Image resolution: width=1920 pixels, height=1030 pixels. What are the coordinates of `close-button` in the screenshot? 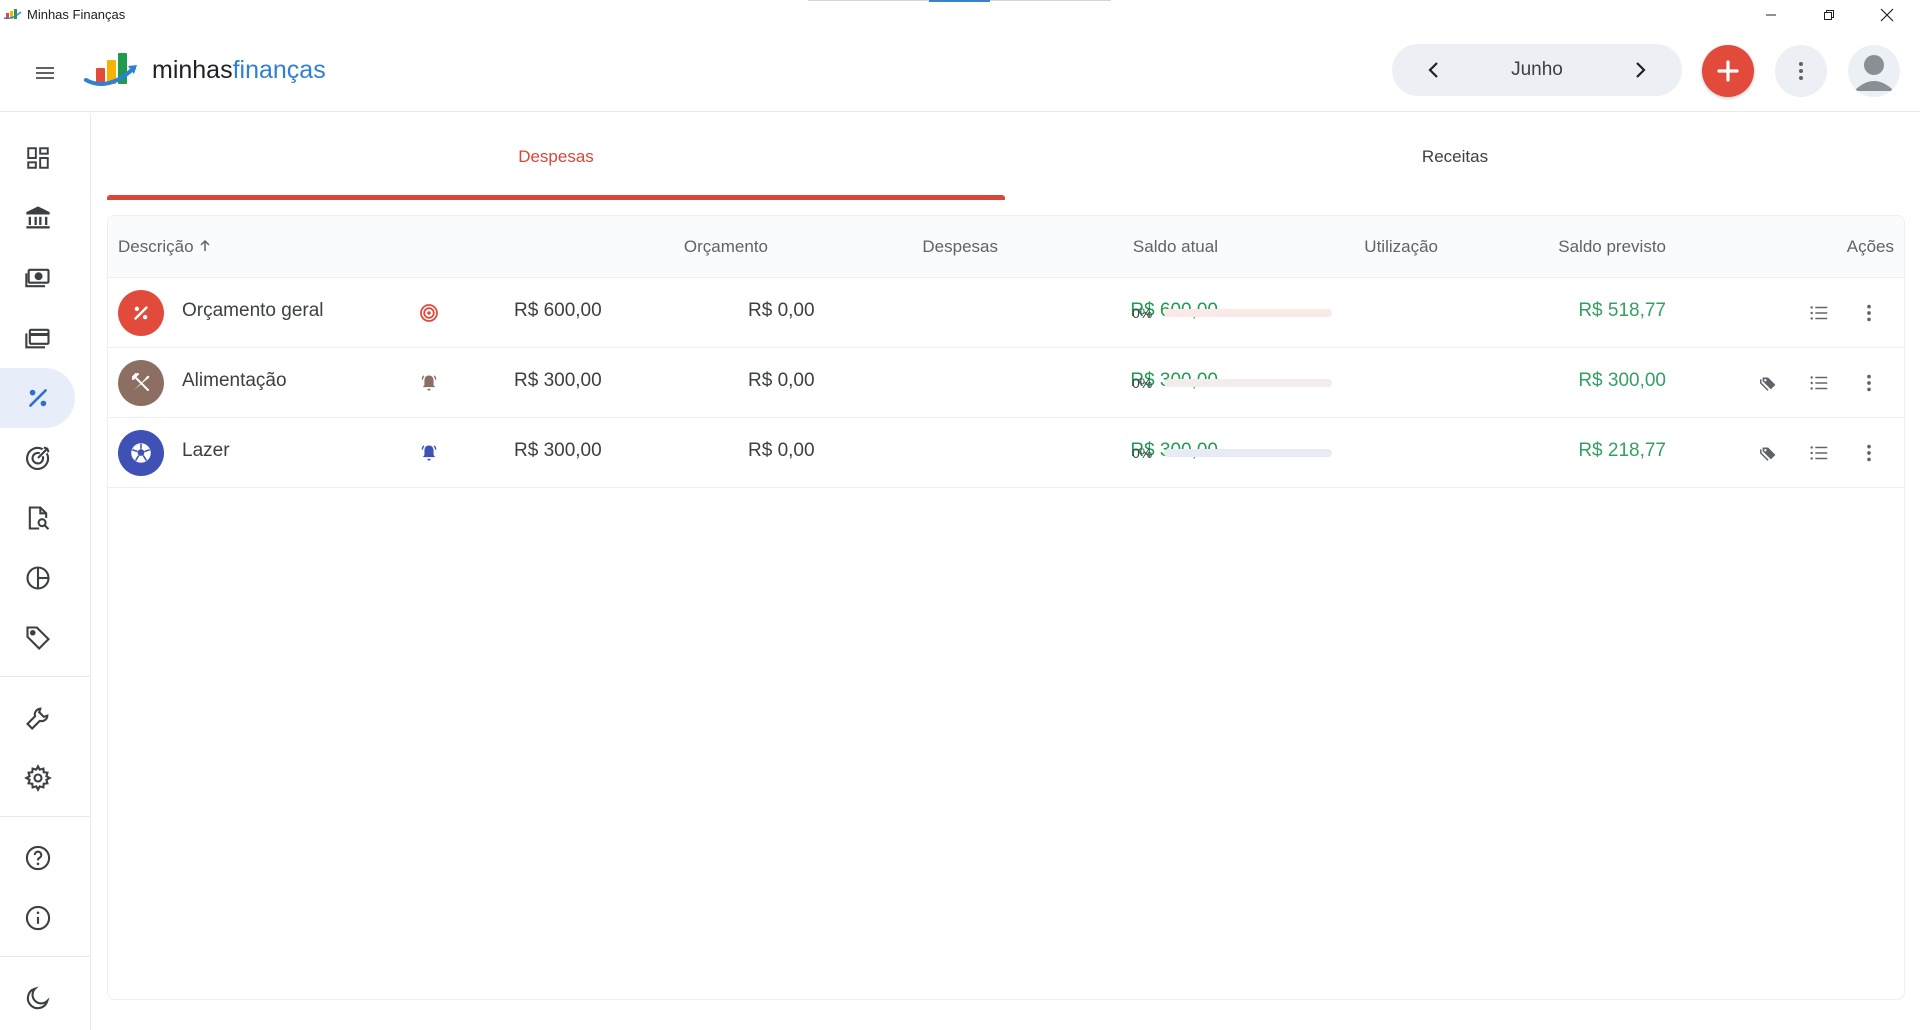 It's located at (1887, 15).